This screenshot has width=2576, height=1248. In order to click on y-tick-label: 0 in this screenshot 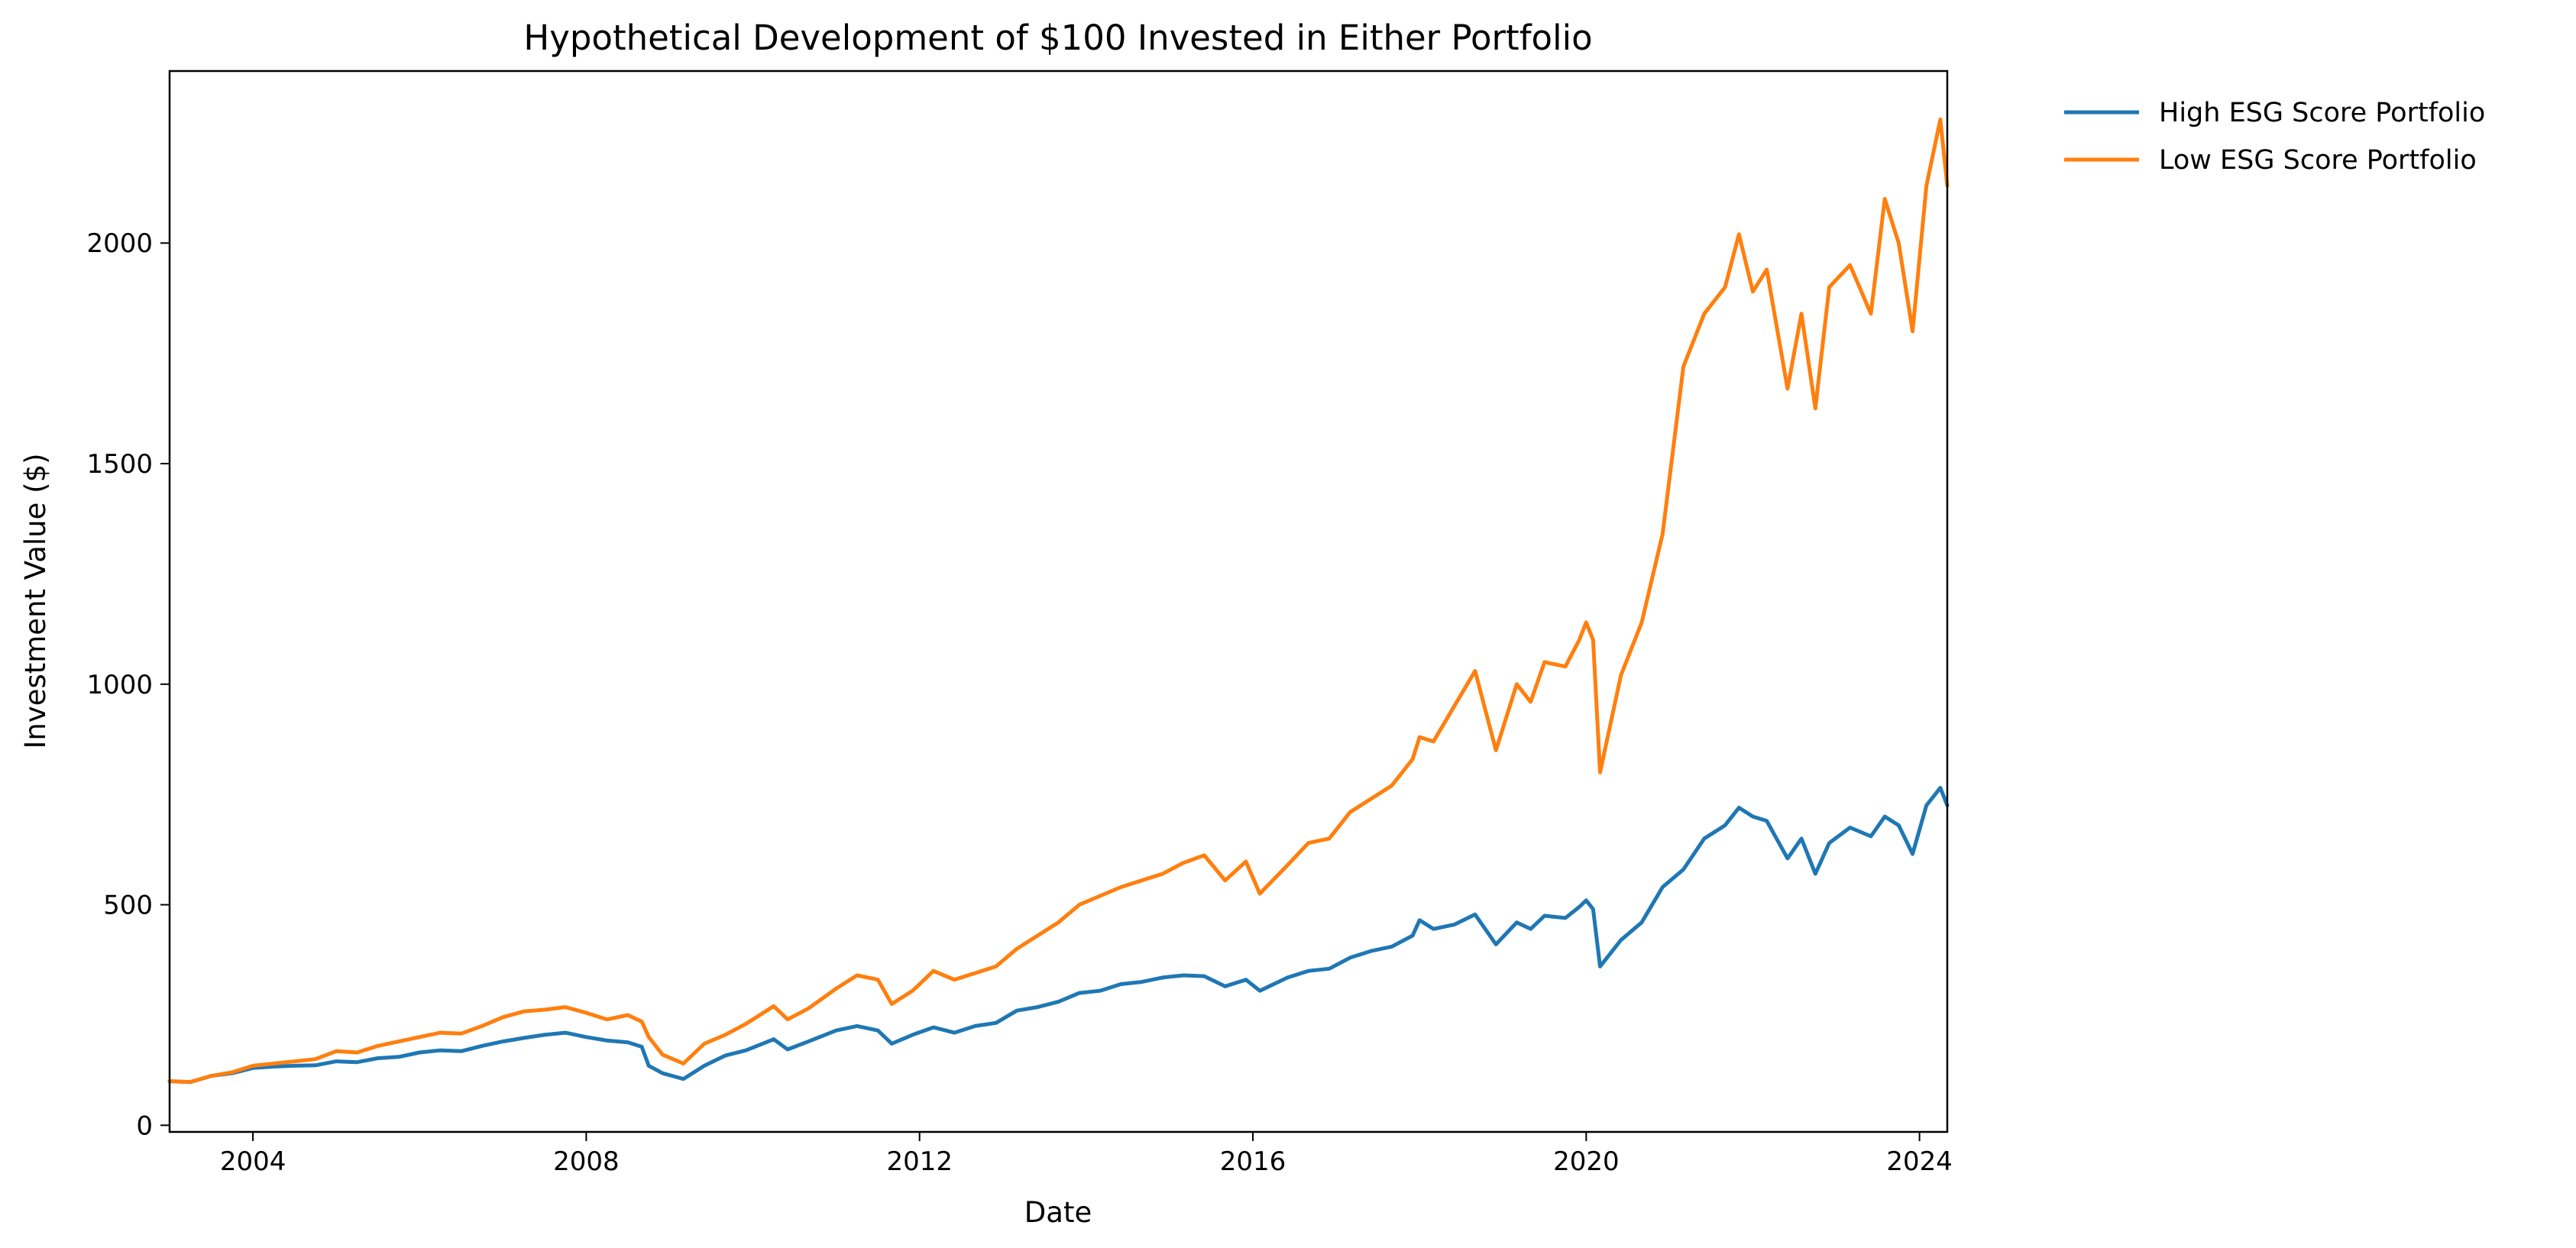, I will do `click(144, 1126)`.